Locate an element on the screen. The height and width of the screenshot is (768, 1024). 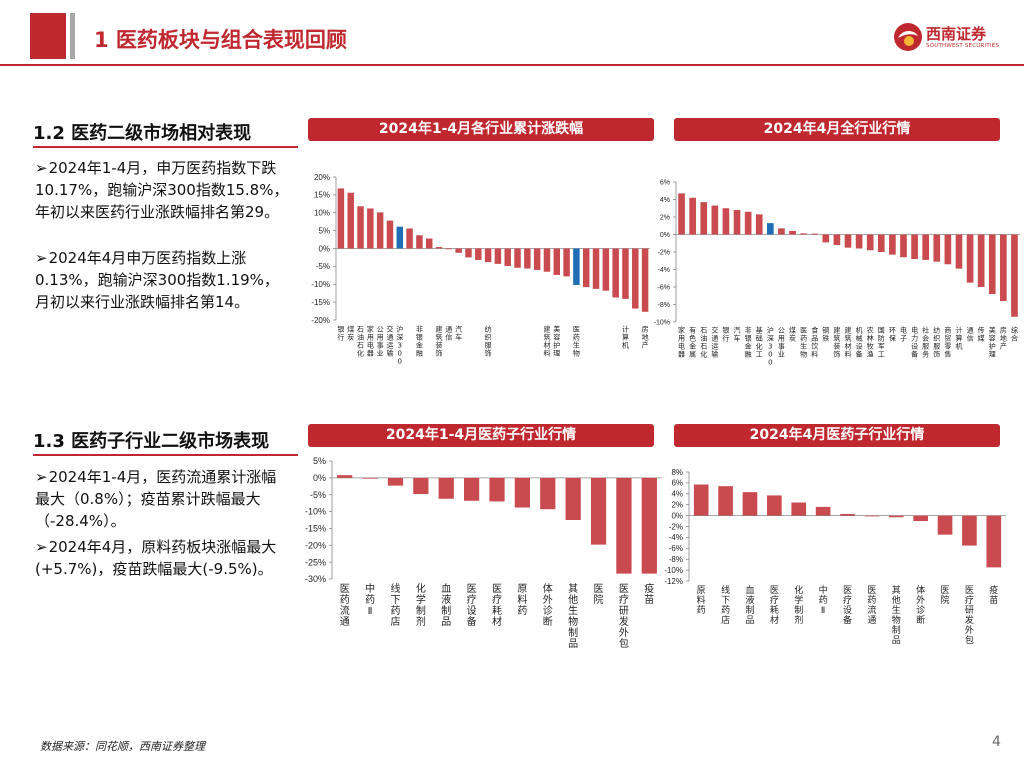
bar-石油石化 is located at coordinates (360, 227).